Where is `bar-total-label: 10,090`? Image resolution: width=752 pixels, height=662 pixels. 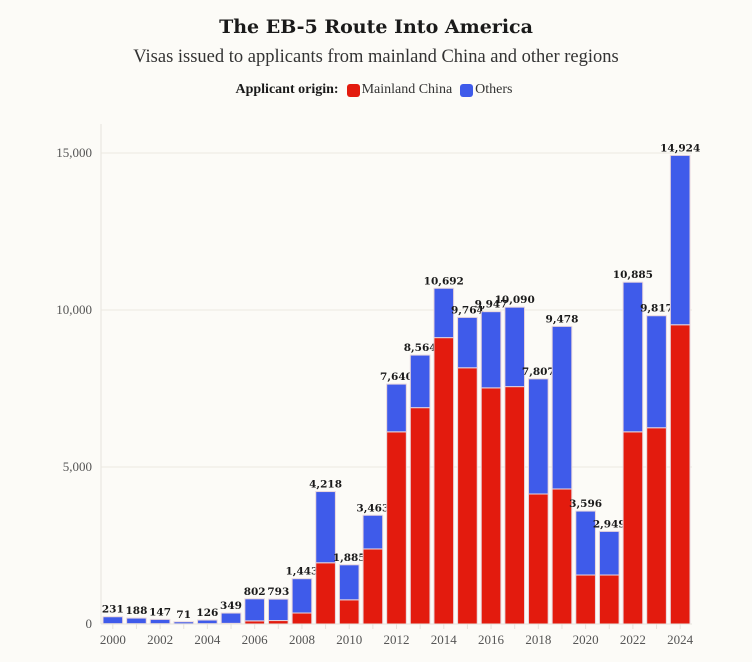 bar-total-label: 10,090 is located at coordinates (515, 300).